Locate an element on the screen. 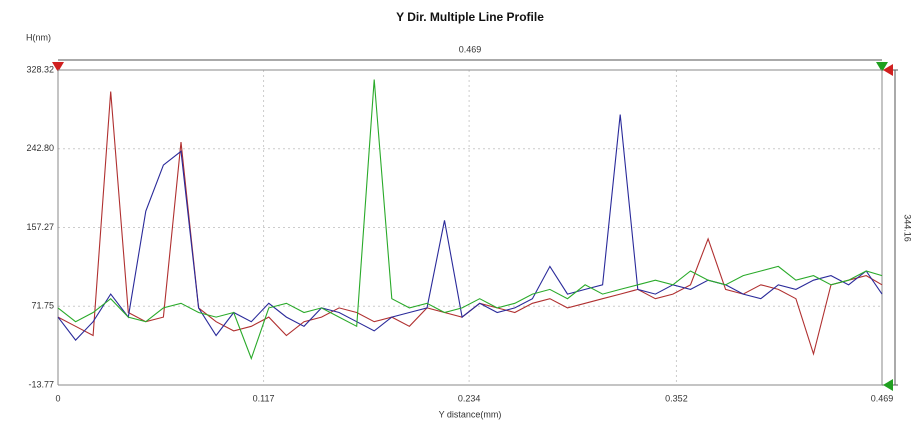 Image resolution: width=922 pixels, height=423 pixels. y-tick-label: -13.77 is located at coordinates (41, 384).